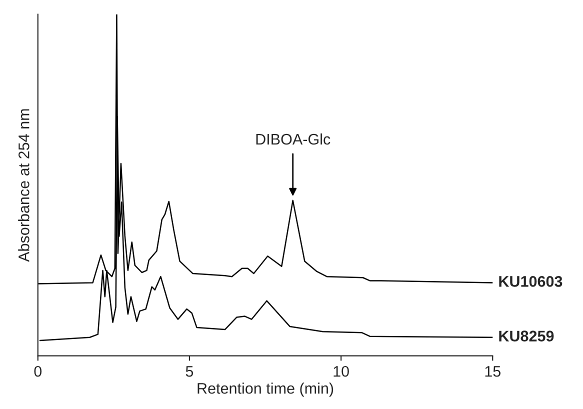 The height and width of the screenshot is (409, 583). I want to click on series-label: KU10603, so click(530, 281).